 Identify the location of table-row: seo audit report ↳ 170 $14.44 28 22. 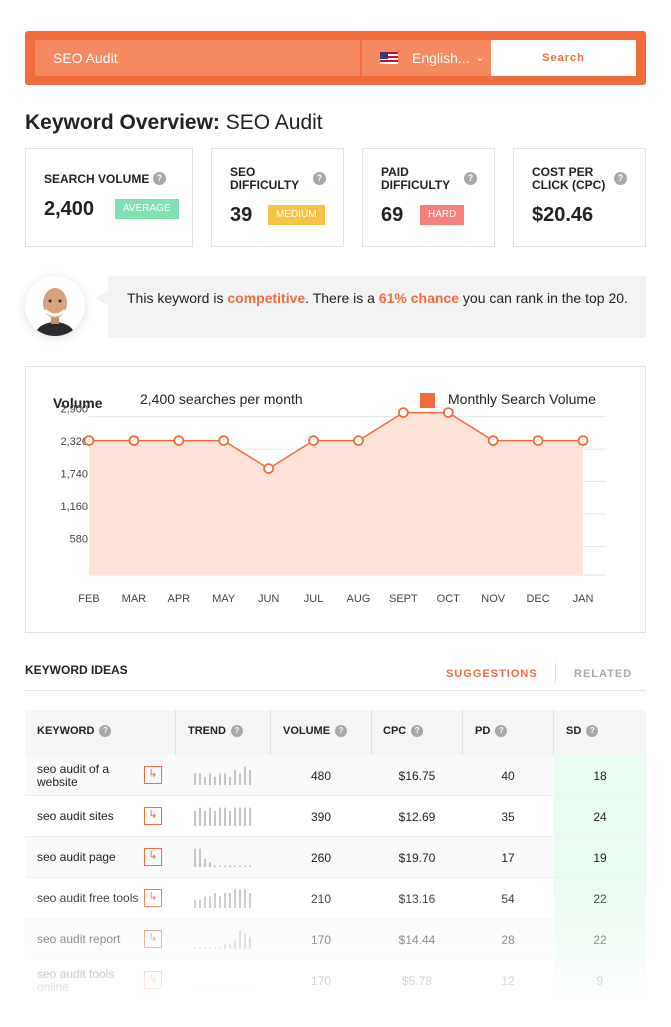
(335, 939).